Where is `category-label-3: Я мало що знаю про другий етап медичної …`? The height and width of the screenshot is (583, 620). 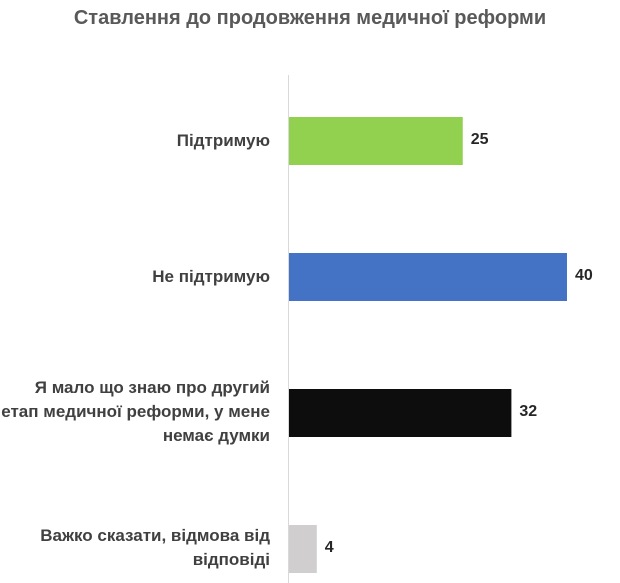 category-label-3: Я мало що знаю про другий етап медичної … is located at coordinates (135, 411).